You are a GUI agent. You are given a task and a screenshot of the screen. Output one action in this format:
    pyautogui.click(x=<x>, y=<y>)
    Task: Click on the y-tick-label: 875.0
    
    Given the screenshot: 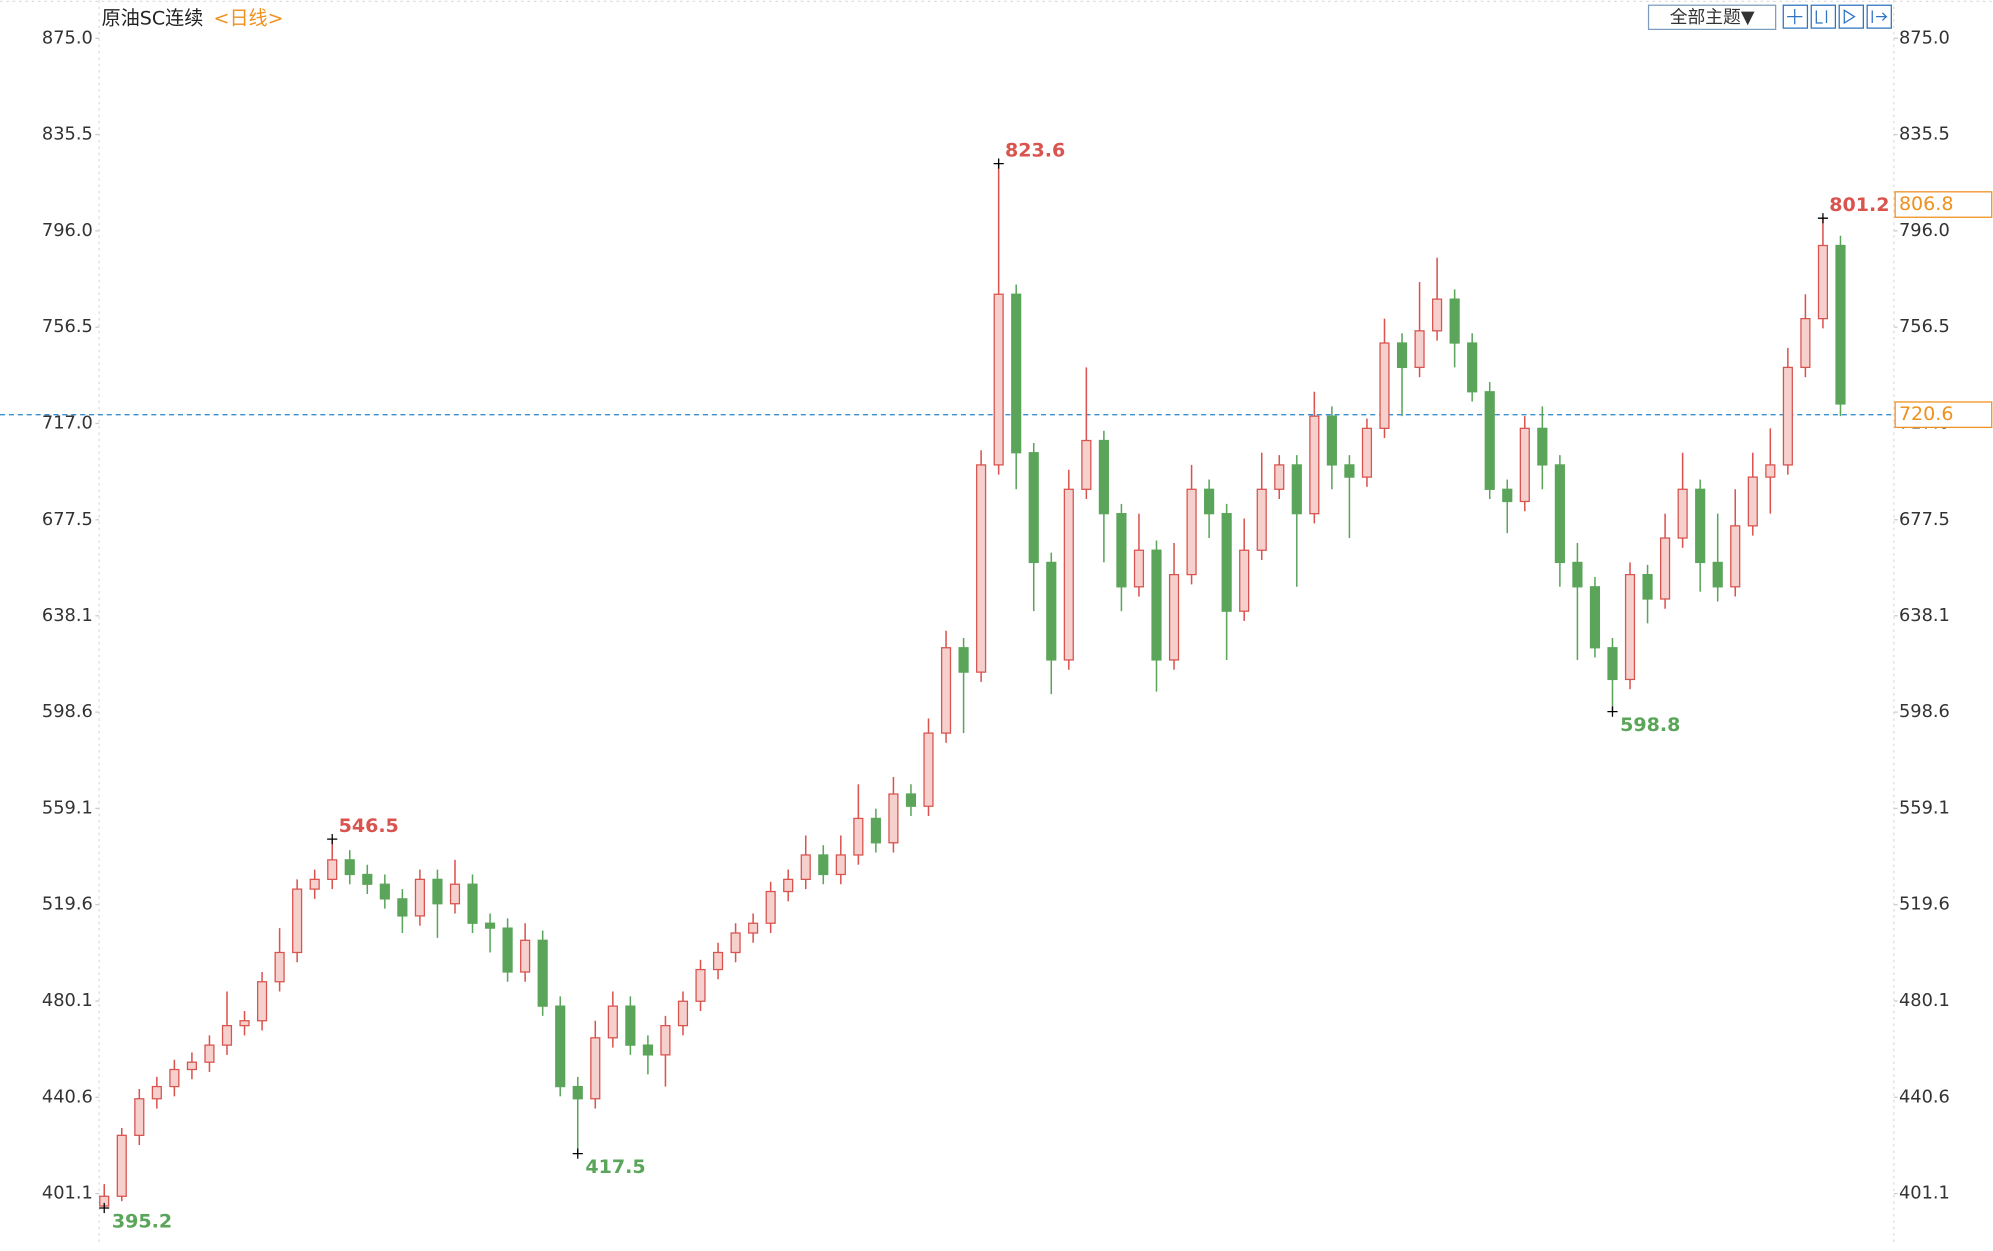 What is the action you would take?
    pyautogui.click(x=67, y=37)
    